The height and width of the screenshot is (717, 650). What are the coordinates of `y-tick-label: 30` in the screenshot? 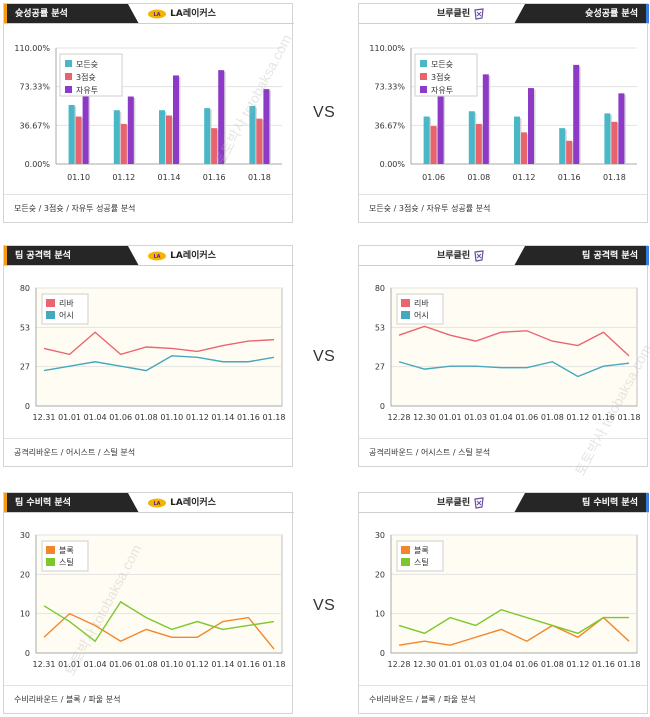 It's located at (380, 535).